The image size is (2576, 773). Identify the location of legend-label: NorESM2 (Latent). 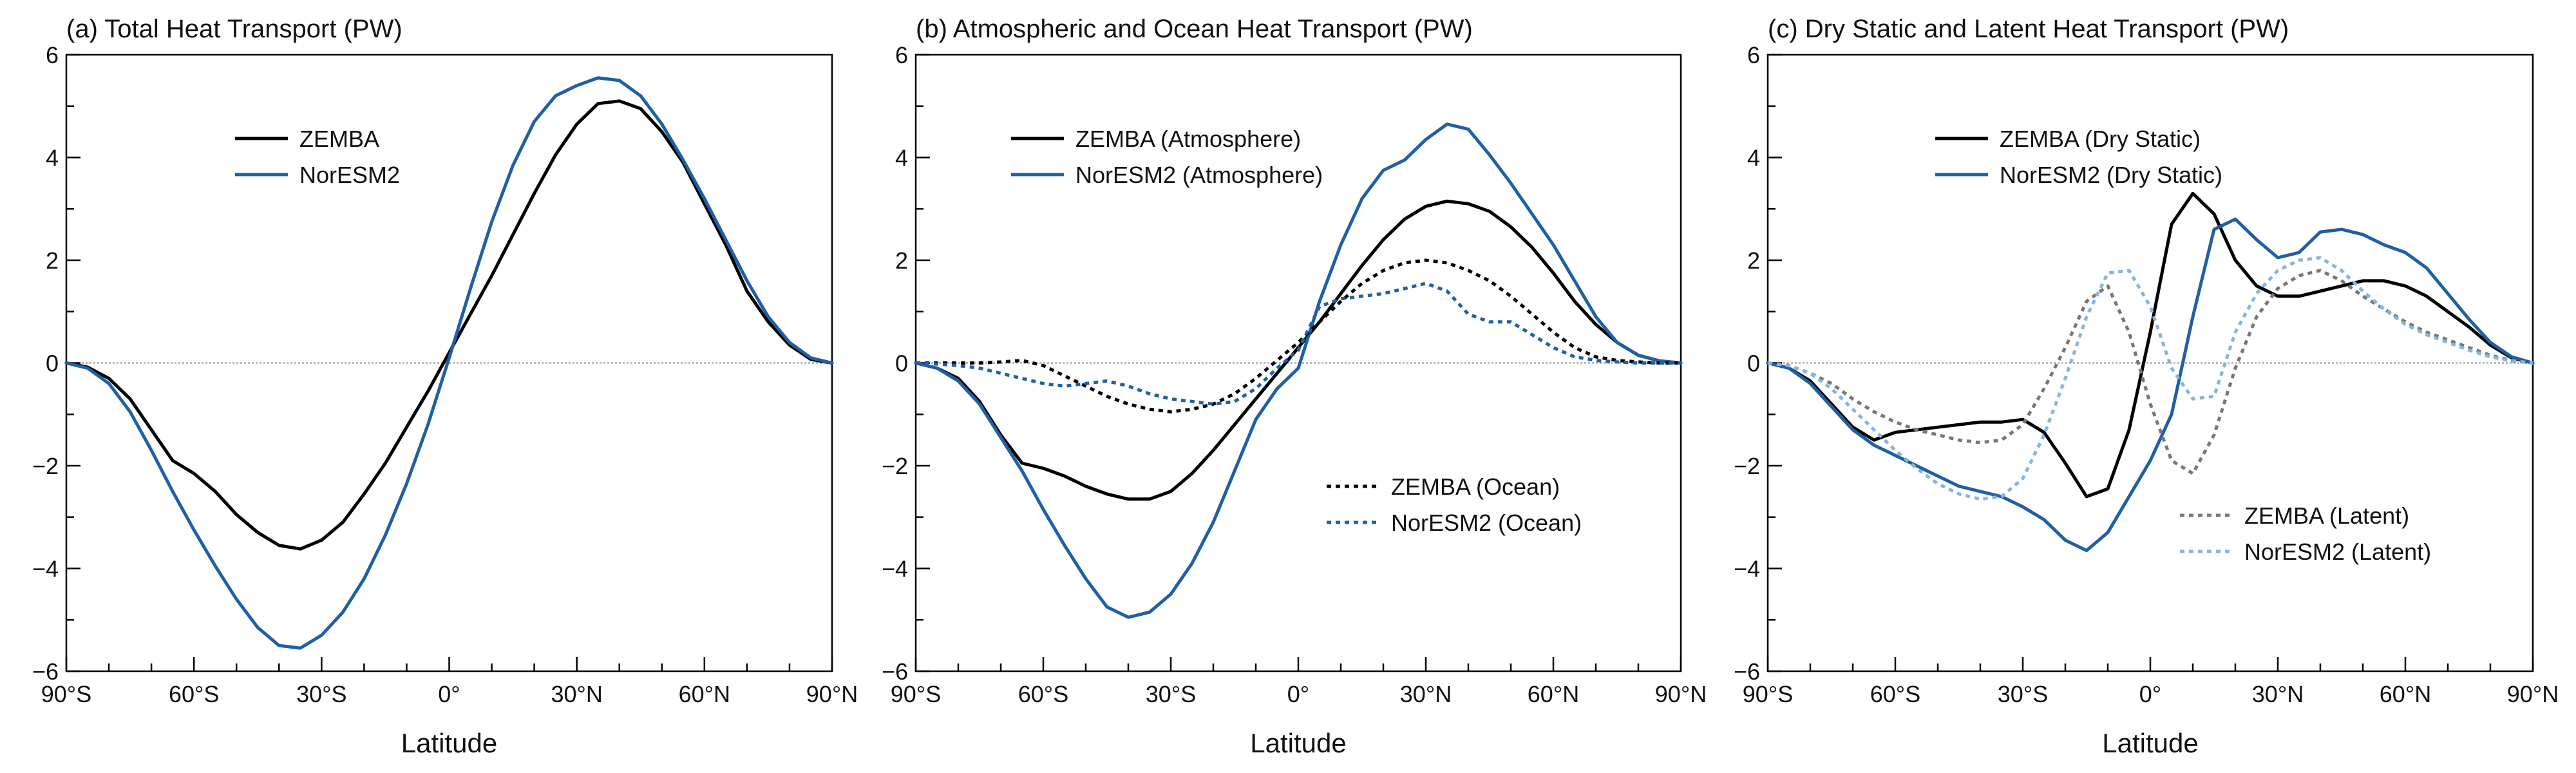
(2337, 552).